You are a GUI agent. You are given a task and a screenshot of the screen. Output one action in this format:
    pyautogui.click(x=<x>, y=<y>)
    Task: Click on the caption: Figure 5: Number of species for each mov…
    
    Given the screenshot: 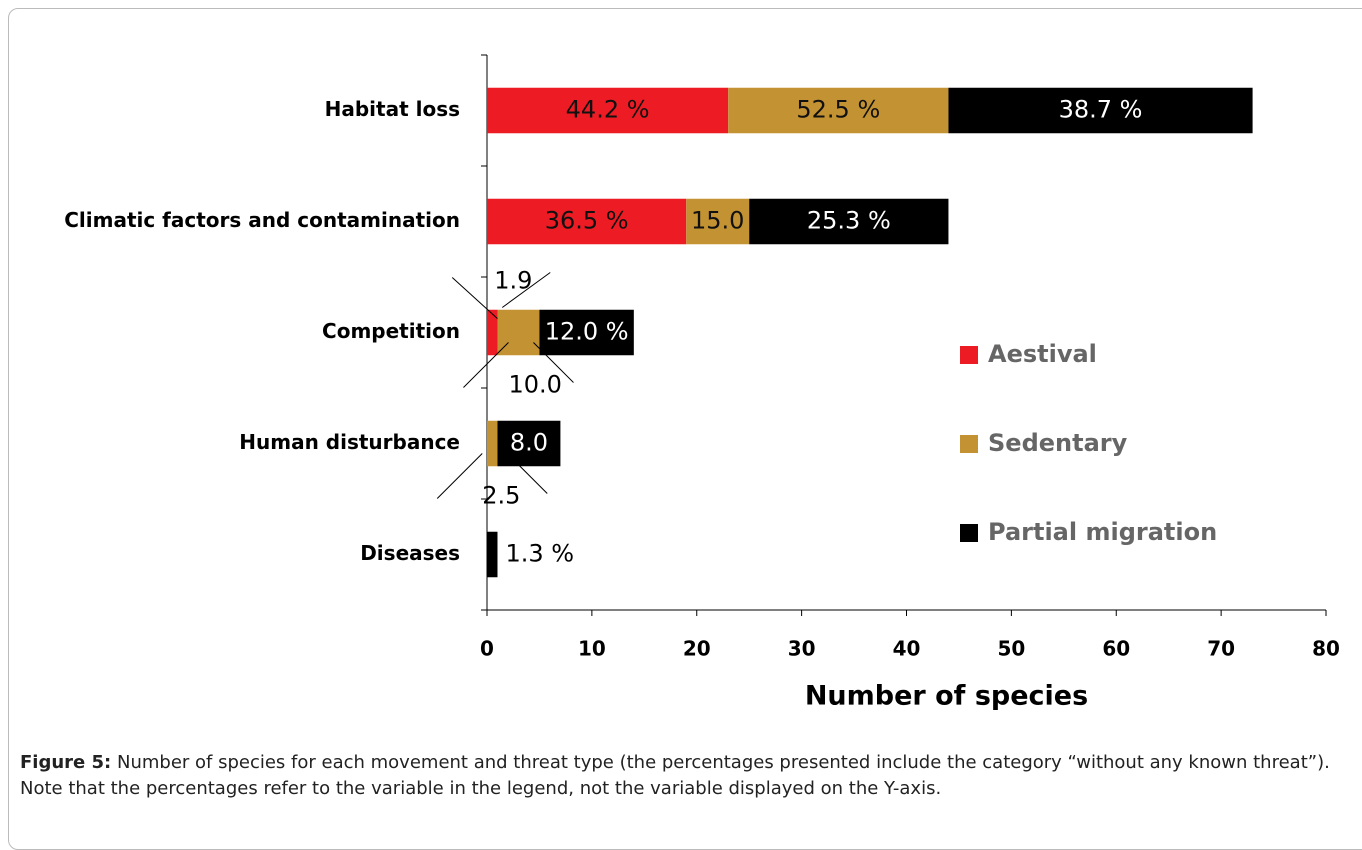 What is the action you would take?
    pyautogui.click(x=685, y=776)
    